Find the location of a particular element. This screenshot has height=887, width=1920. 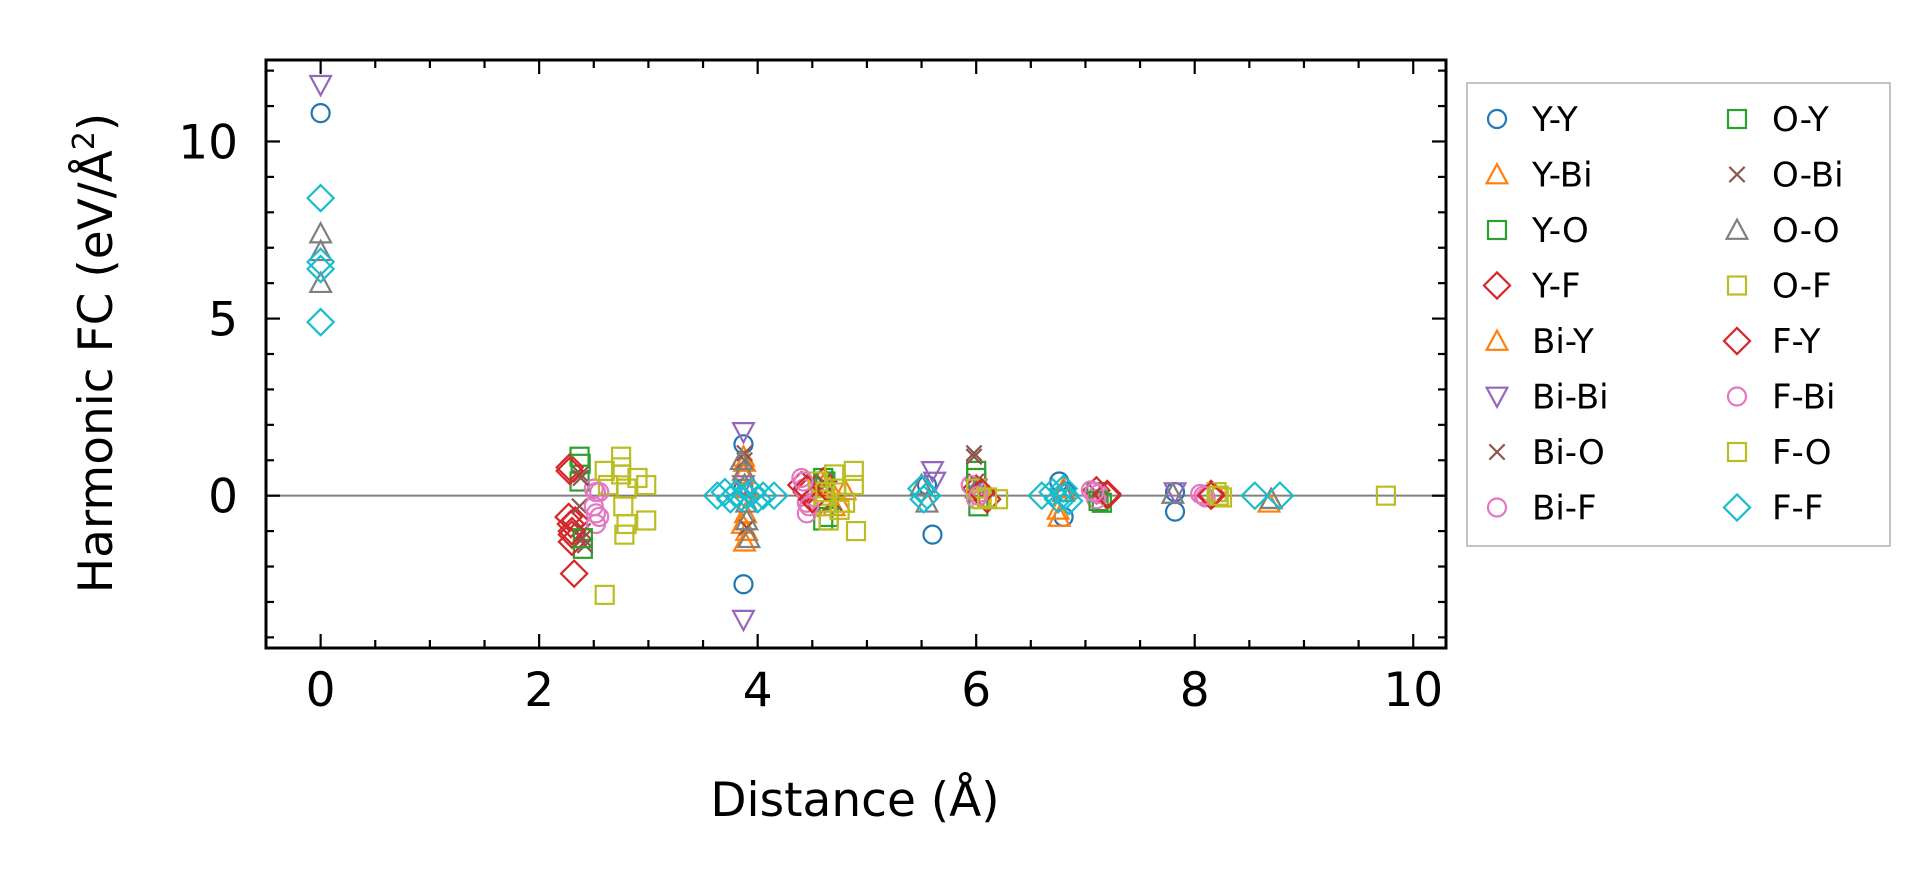

legend-label-o-y: O-Y is located at coordinates (1800, 120).